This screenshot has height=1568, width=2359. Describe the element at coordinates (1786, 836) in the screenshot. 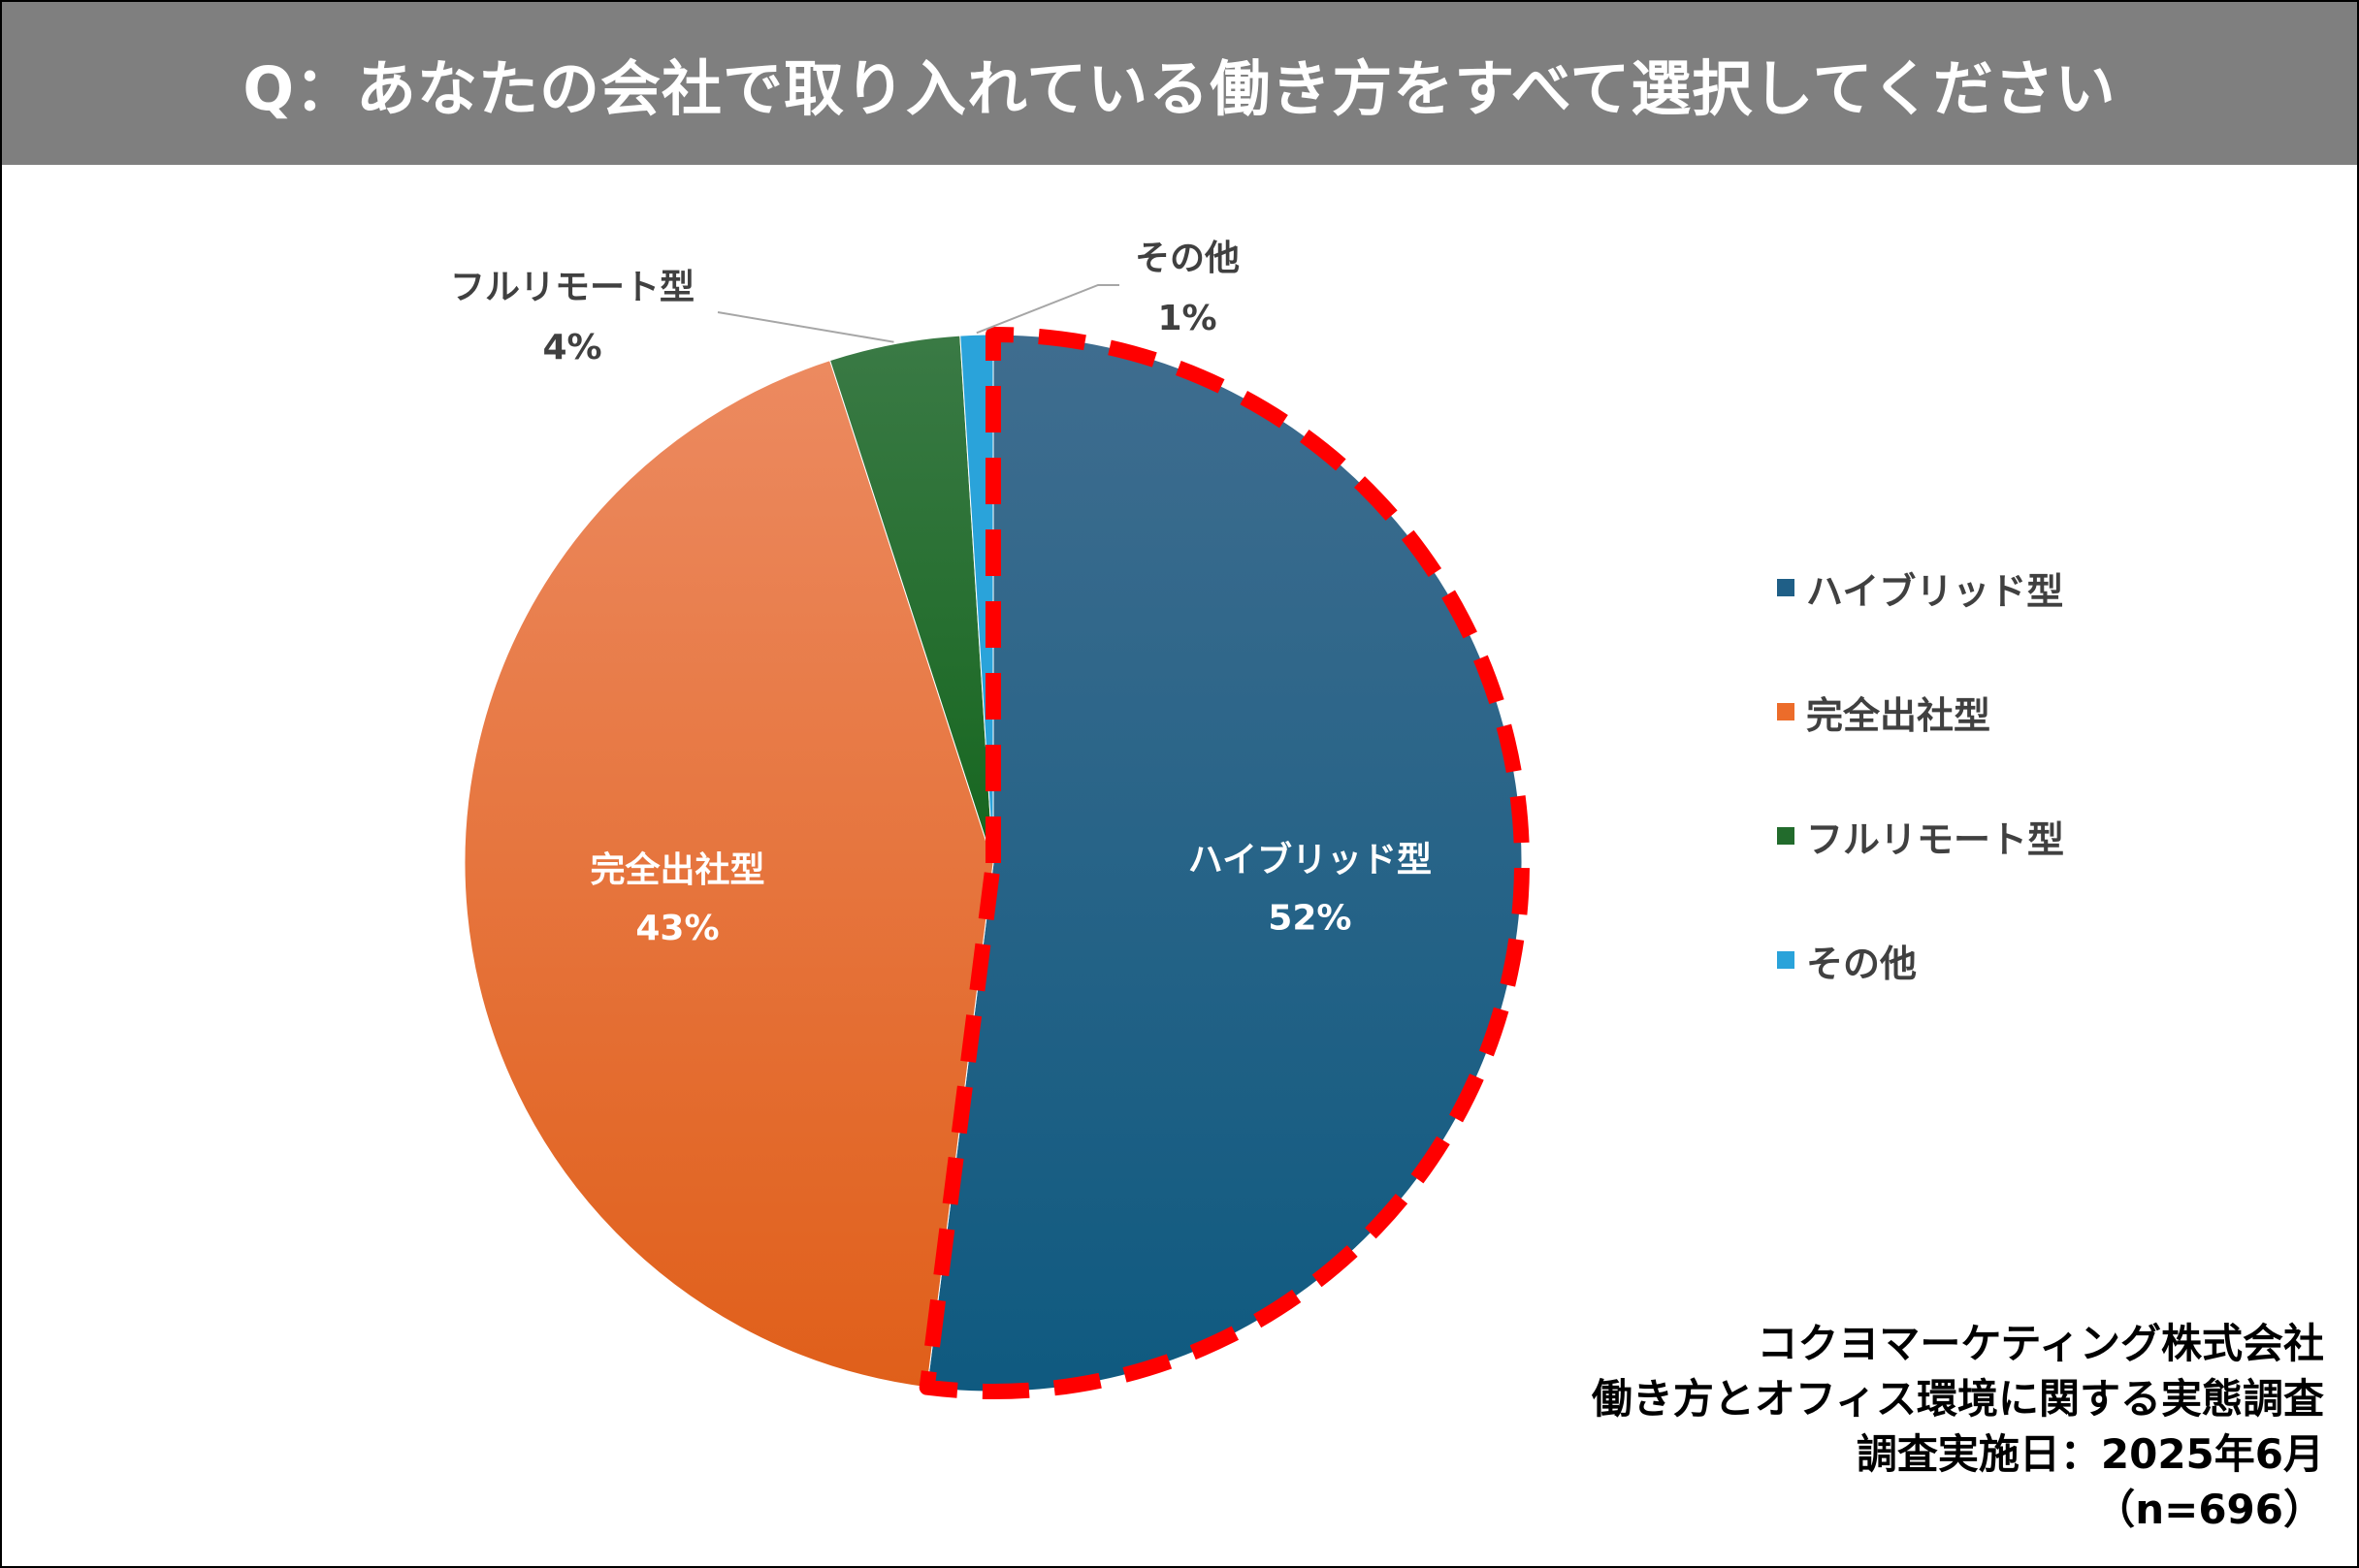

I see `legend-swatch-remote` at that location.